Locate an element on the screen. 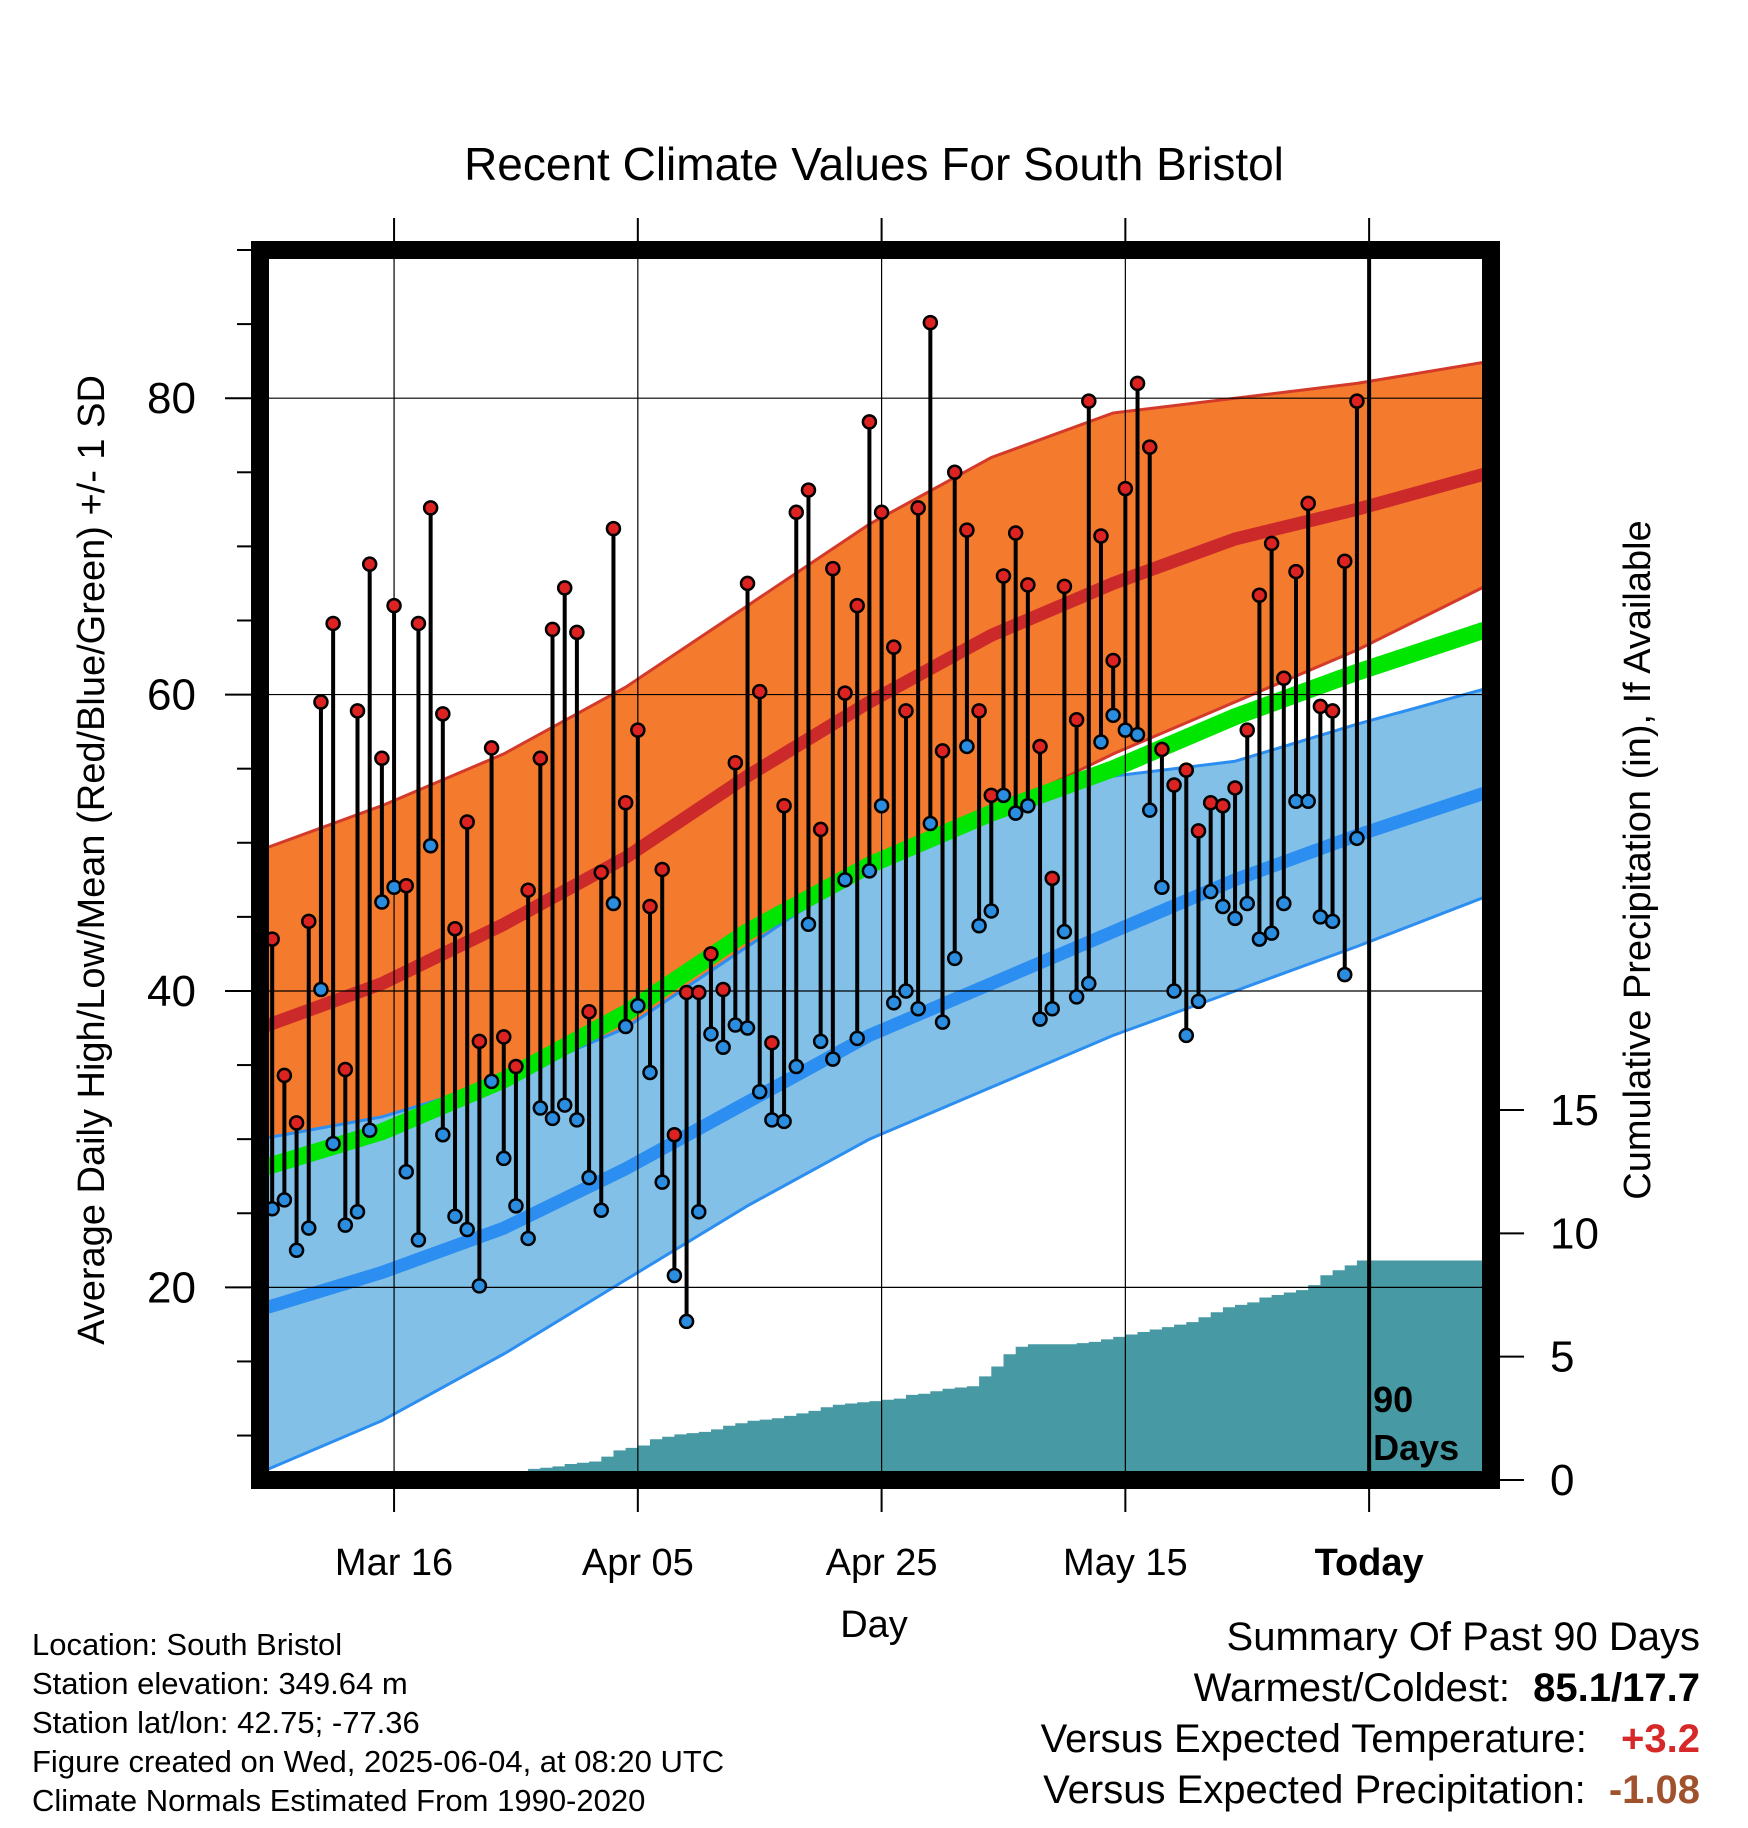 This screenshot has width=1748, height=1828. warm-cold-value: 85.1/17.7 is located at coordinates (1616, 1688).